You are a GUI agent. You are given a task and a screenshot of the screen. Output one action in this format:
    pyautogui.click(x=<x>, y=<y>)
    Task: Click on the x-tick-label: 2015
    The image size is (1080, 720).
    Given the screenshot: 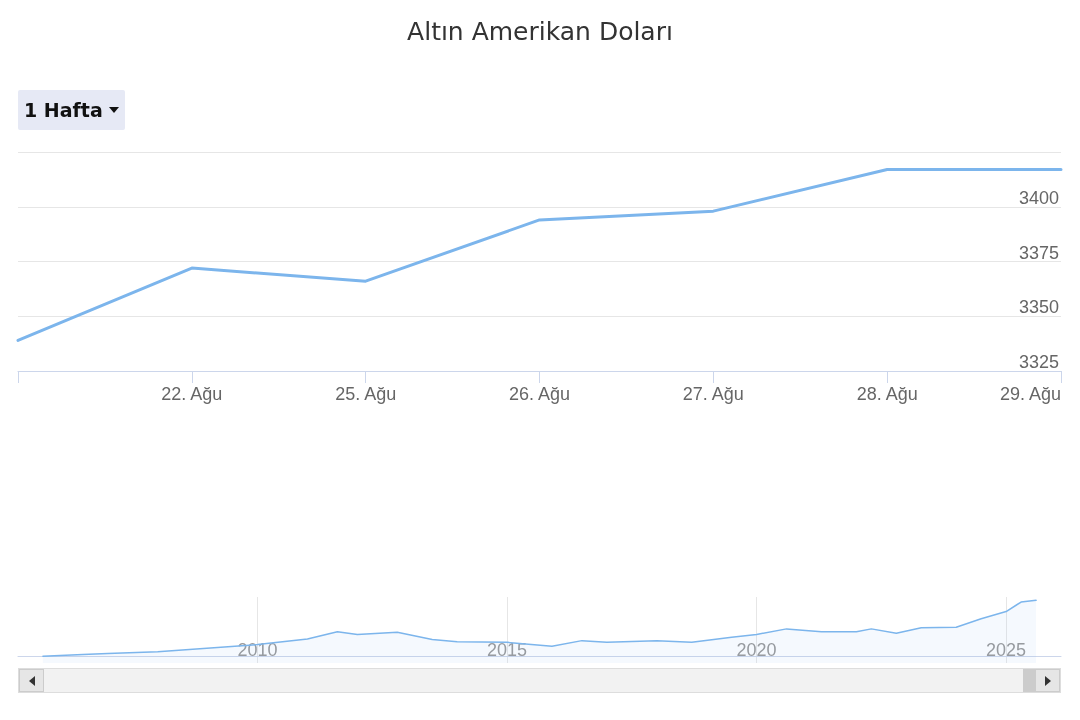 What is the action you would take?
    pyautogui.click(x=507, y=650)
    